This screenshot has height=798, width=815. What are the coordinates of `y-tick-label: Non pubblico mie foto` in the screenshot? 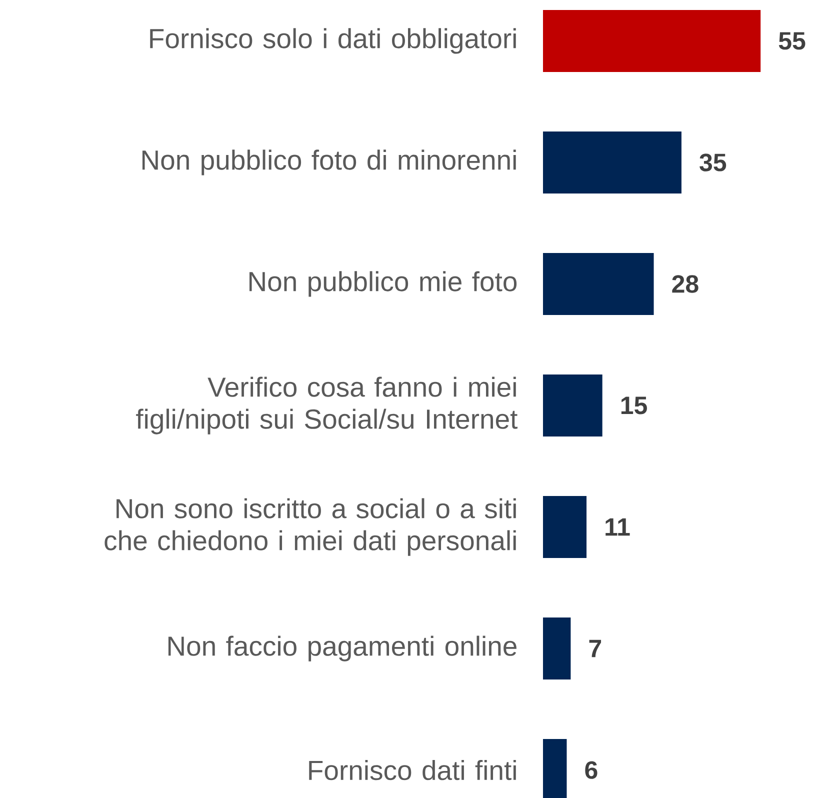 It's located at (383, 284).